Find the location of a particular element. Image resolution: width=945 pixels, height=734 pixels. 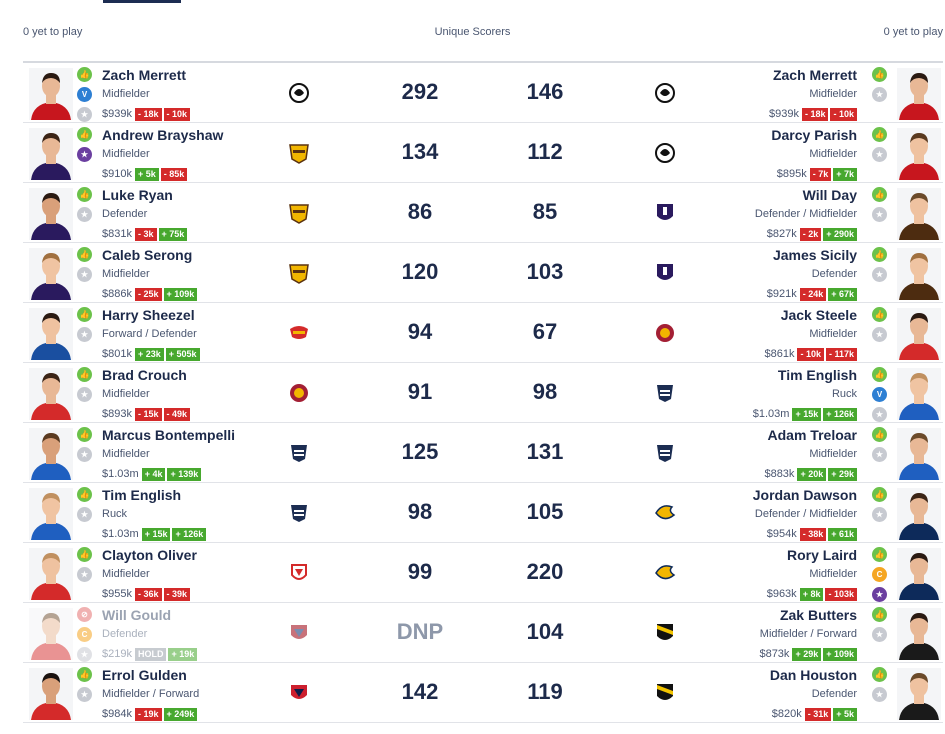

price-change-round: + 29k is located at coordinates (807, 654).